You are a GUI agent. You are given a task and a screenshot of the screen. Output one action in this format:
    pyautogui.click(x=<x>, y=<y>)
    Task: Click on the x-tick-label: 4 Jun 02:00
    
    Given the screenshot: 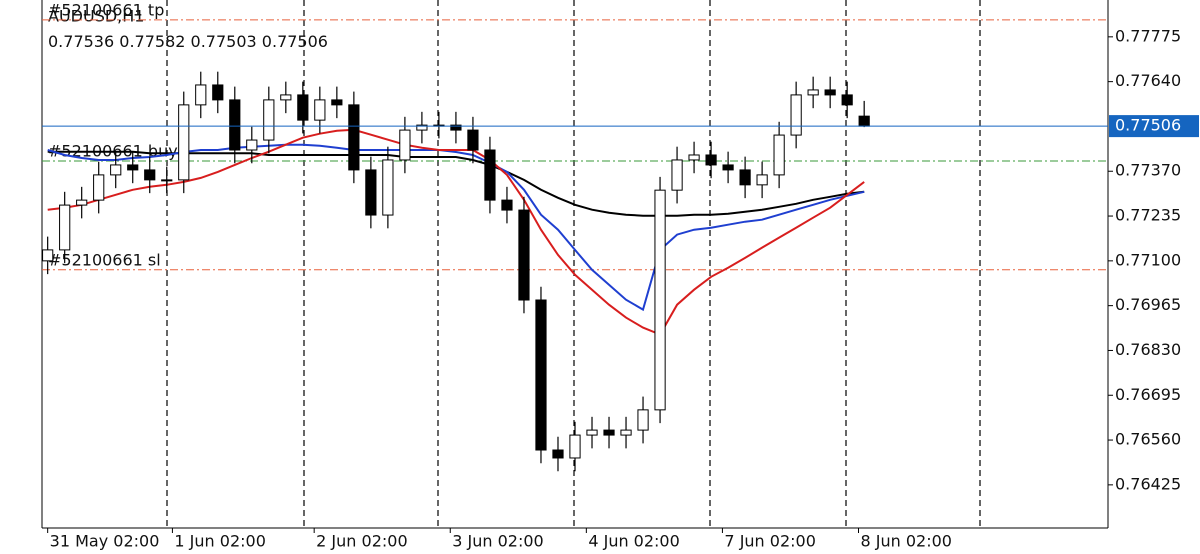 What is the action you would take?
    pyautogui.click(x=633, y=541)
    